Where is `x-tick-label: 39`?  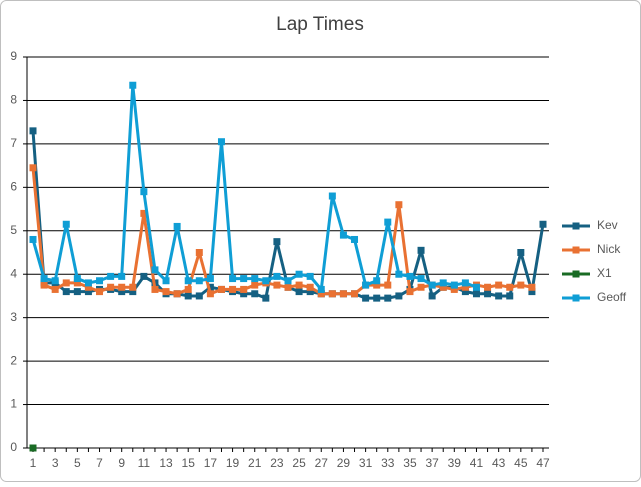
x-tick-label: 39 is located at coordinates (455, 463).